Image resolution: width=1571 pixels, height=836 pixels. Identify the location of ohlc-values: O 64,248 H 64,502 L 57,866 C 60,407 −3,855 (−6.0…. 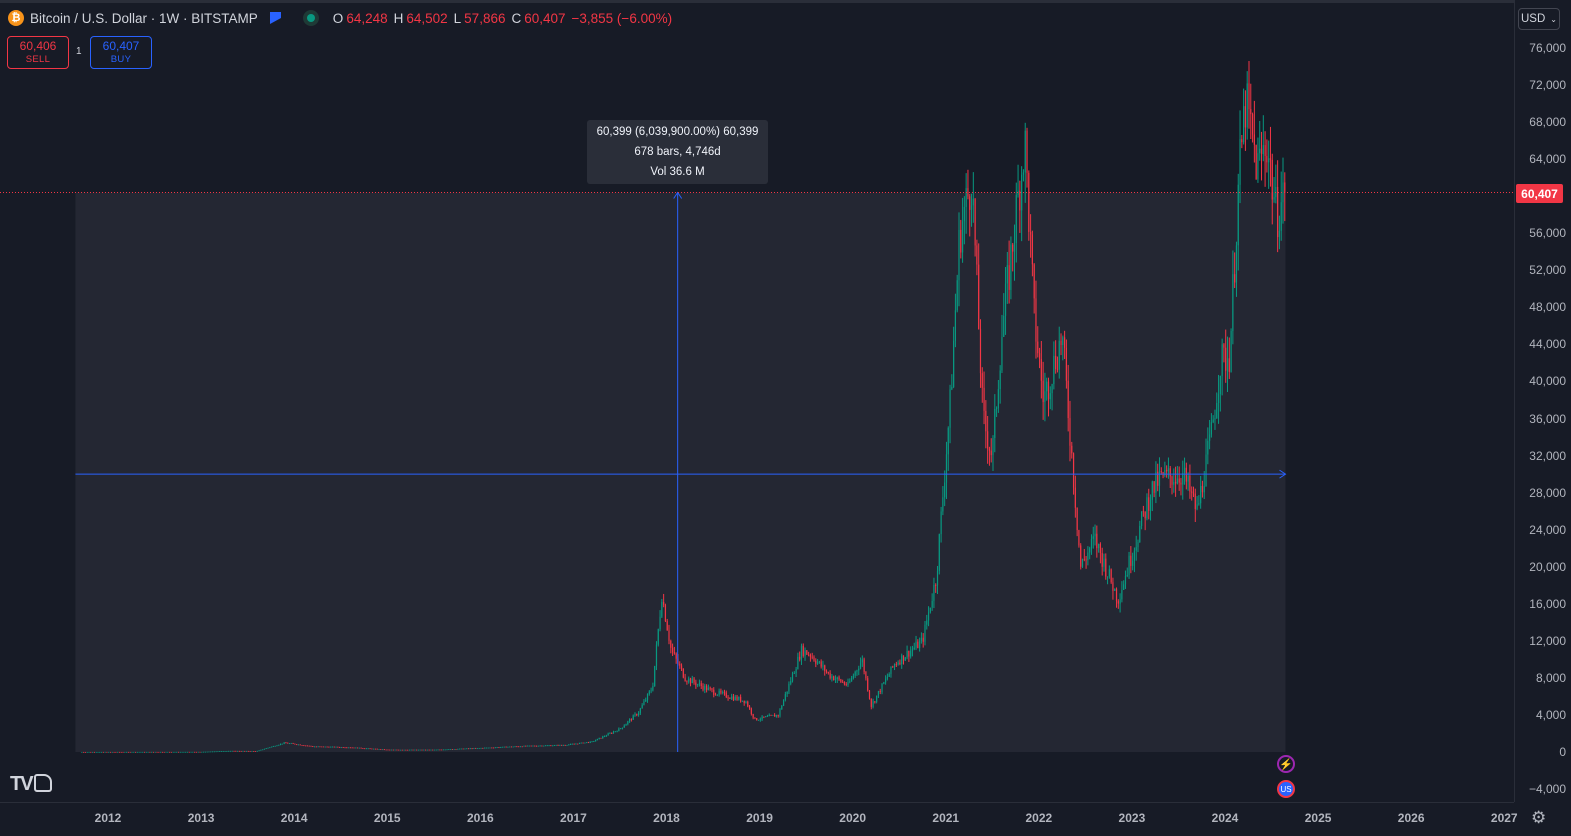
(504, 18).